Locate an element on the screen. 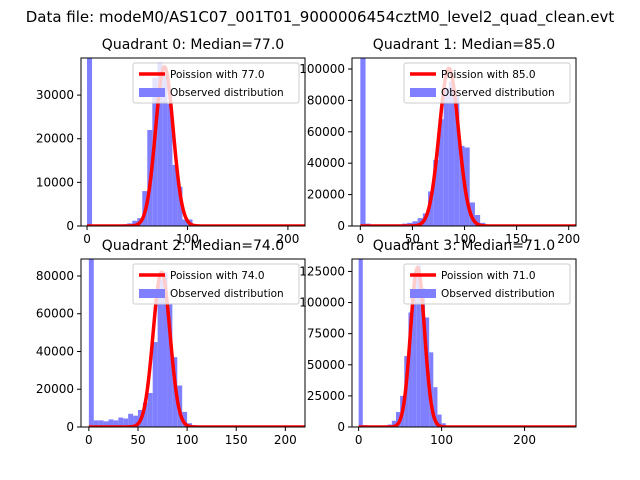  x-tick-label: 150 is located at coordinates (516, 239).